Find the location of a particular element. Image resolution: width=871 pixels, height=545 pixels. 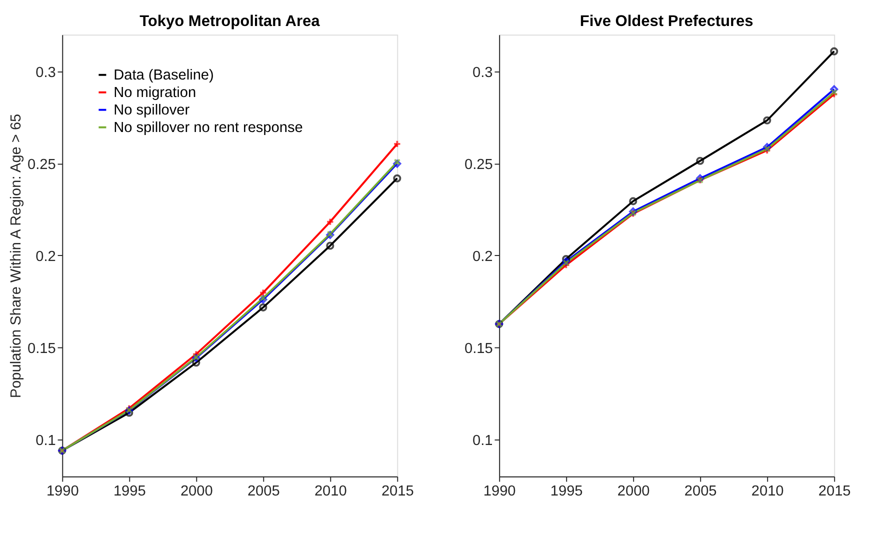

y-axis-title: Population Share Within A Region: Age > 65 is located at coordinates (16, 256).